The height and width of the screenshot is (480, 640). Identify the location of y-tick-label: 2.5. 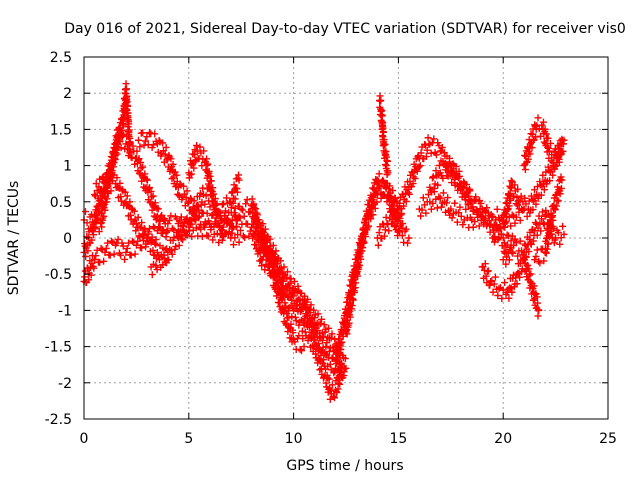
(61, 58).